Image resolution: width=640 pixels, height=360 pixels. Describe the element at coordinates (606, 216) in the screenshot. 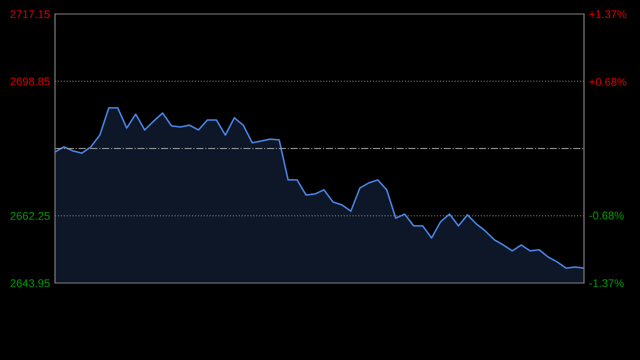

I see `y2-tick-label: -0.68%` at that location.